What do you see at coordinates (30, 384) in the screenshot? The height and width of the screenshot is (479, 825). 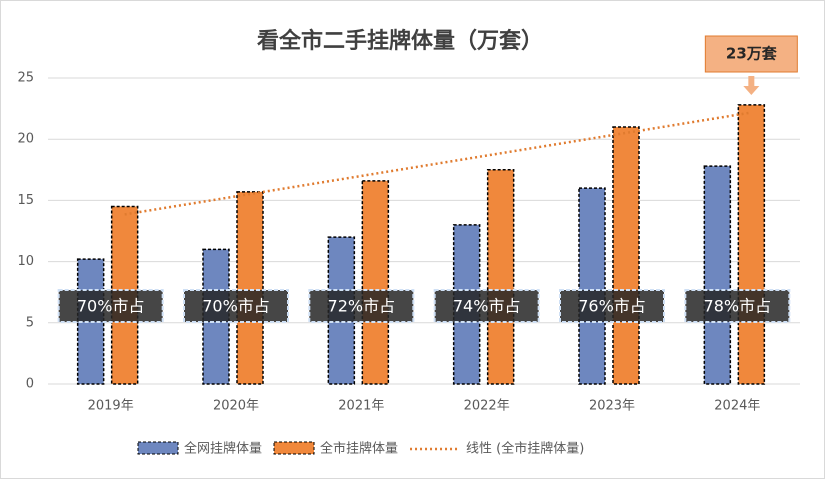 I see `y-tick-label: 0` at bounding box center [30, 384].